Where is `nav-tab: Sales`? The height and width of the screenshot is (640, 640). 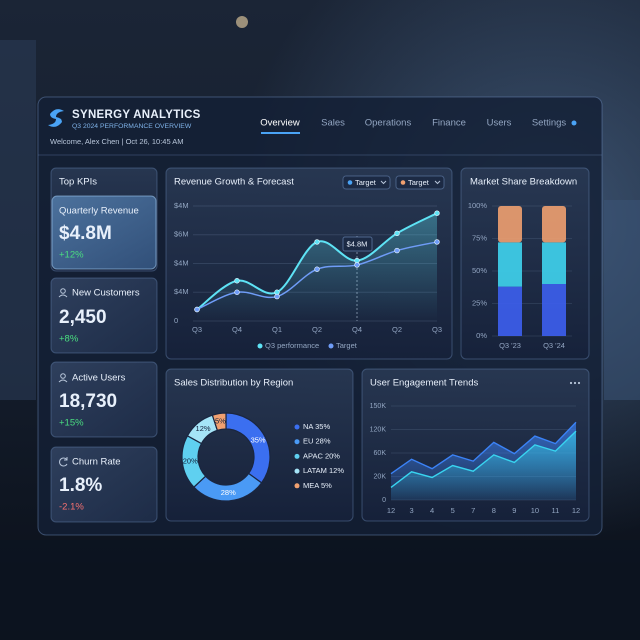
nav-tab: Sales is located at coordinates (333, 123).